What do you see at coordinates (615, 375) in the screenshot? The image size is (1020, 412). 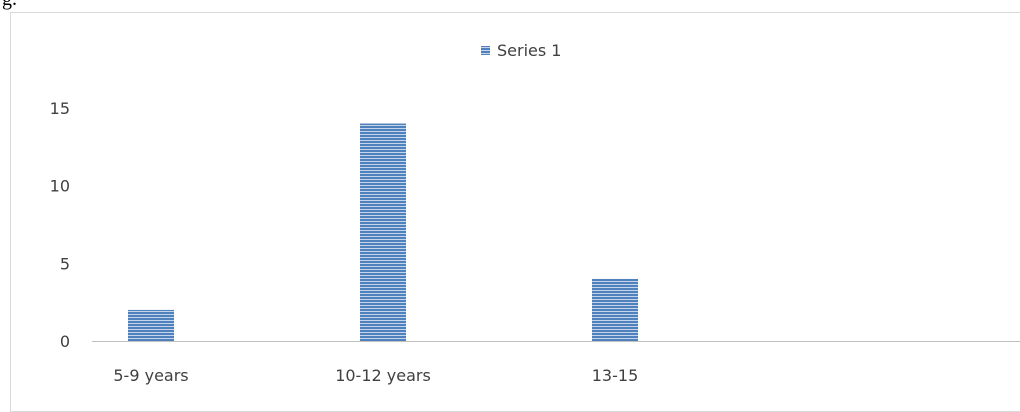 I see `x-tick-label: 13-15` at bounding box center [615, 375].